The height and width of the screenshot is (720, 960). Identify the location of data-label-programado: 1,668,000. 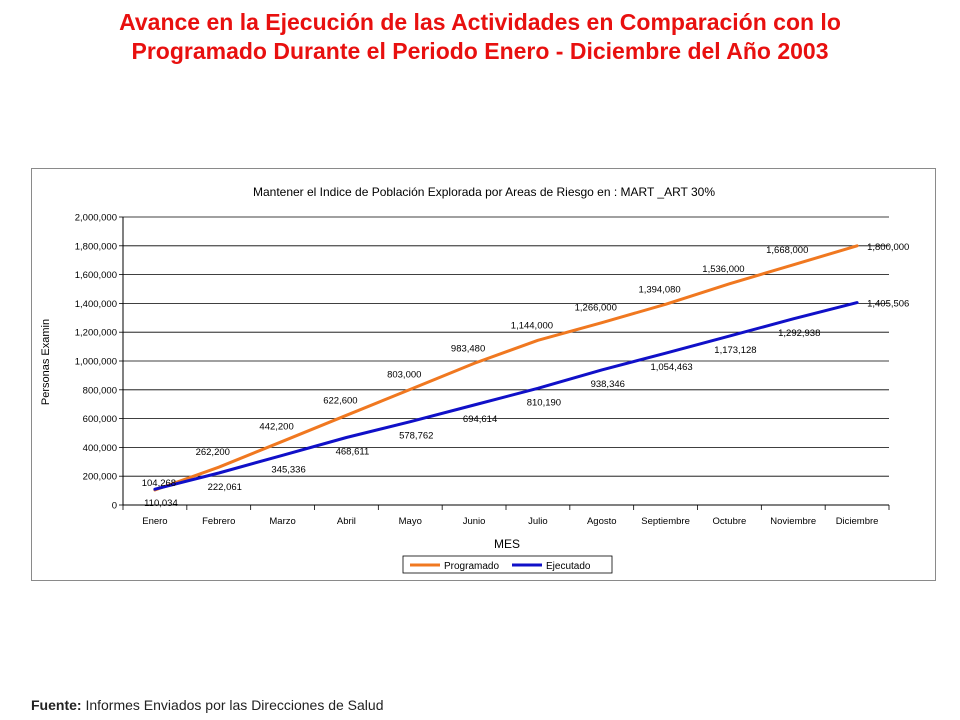
(787, 250).